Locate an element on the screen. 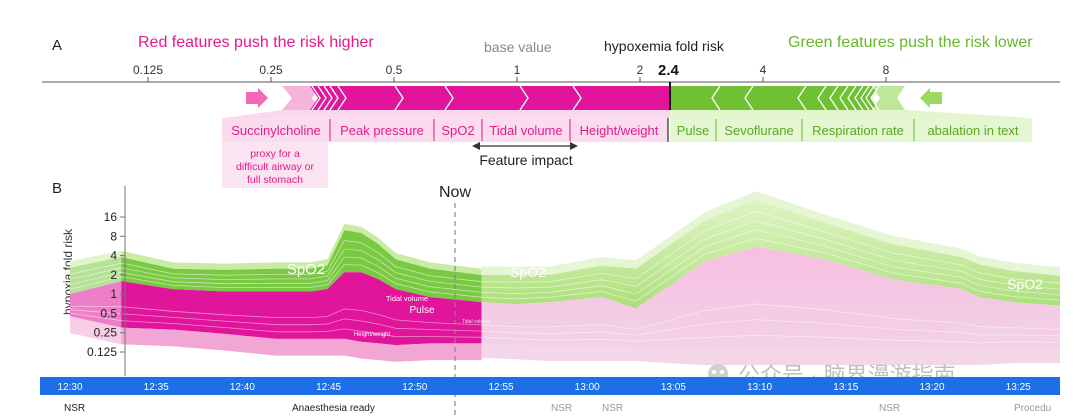  event-nsr-3: NSR is located at coordinates (612, 408).